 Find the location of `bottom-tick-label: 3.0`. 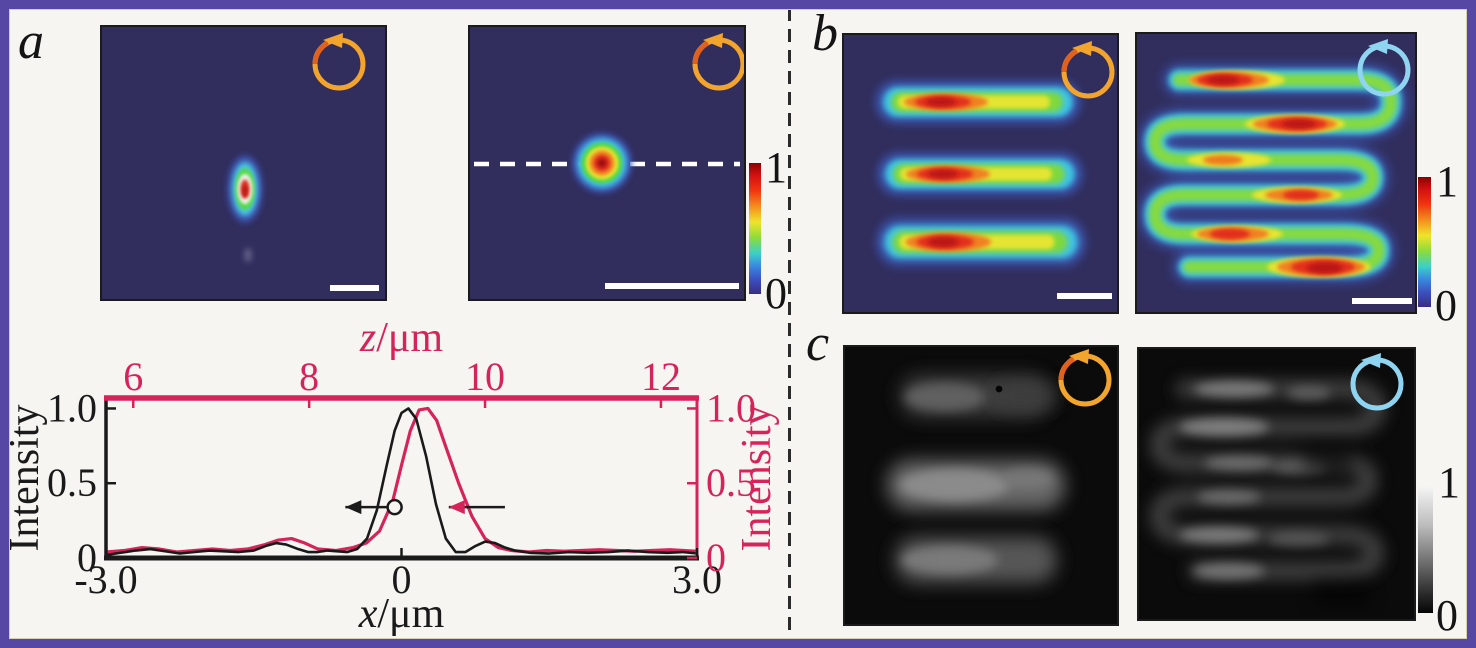

bottom-tick-label: 3.0 is located at coordinates (697, 579).